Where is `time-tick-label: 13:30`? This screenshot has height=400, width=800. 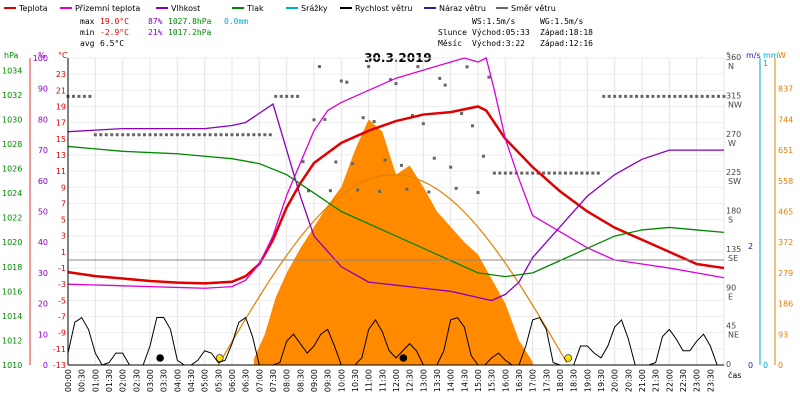
time-tick-label: 13:30 is located at coordinates (437, 380).